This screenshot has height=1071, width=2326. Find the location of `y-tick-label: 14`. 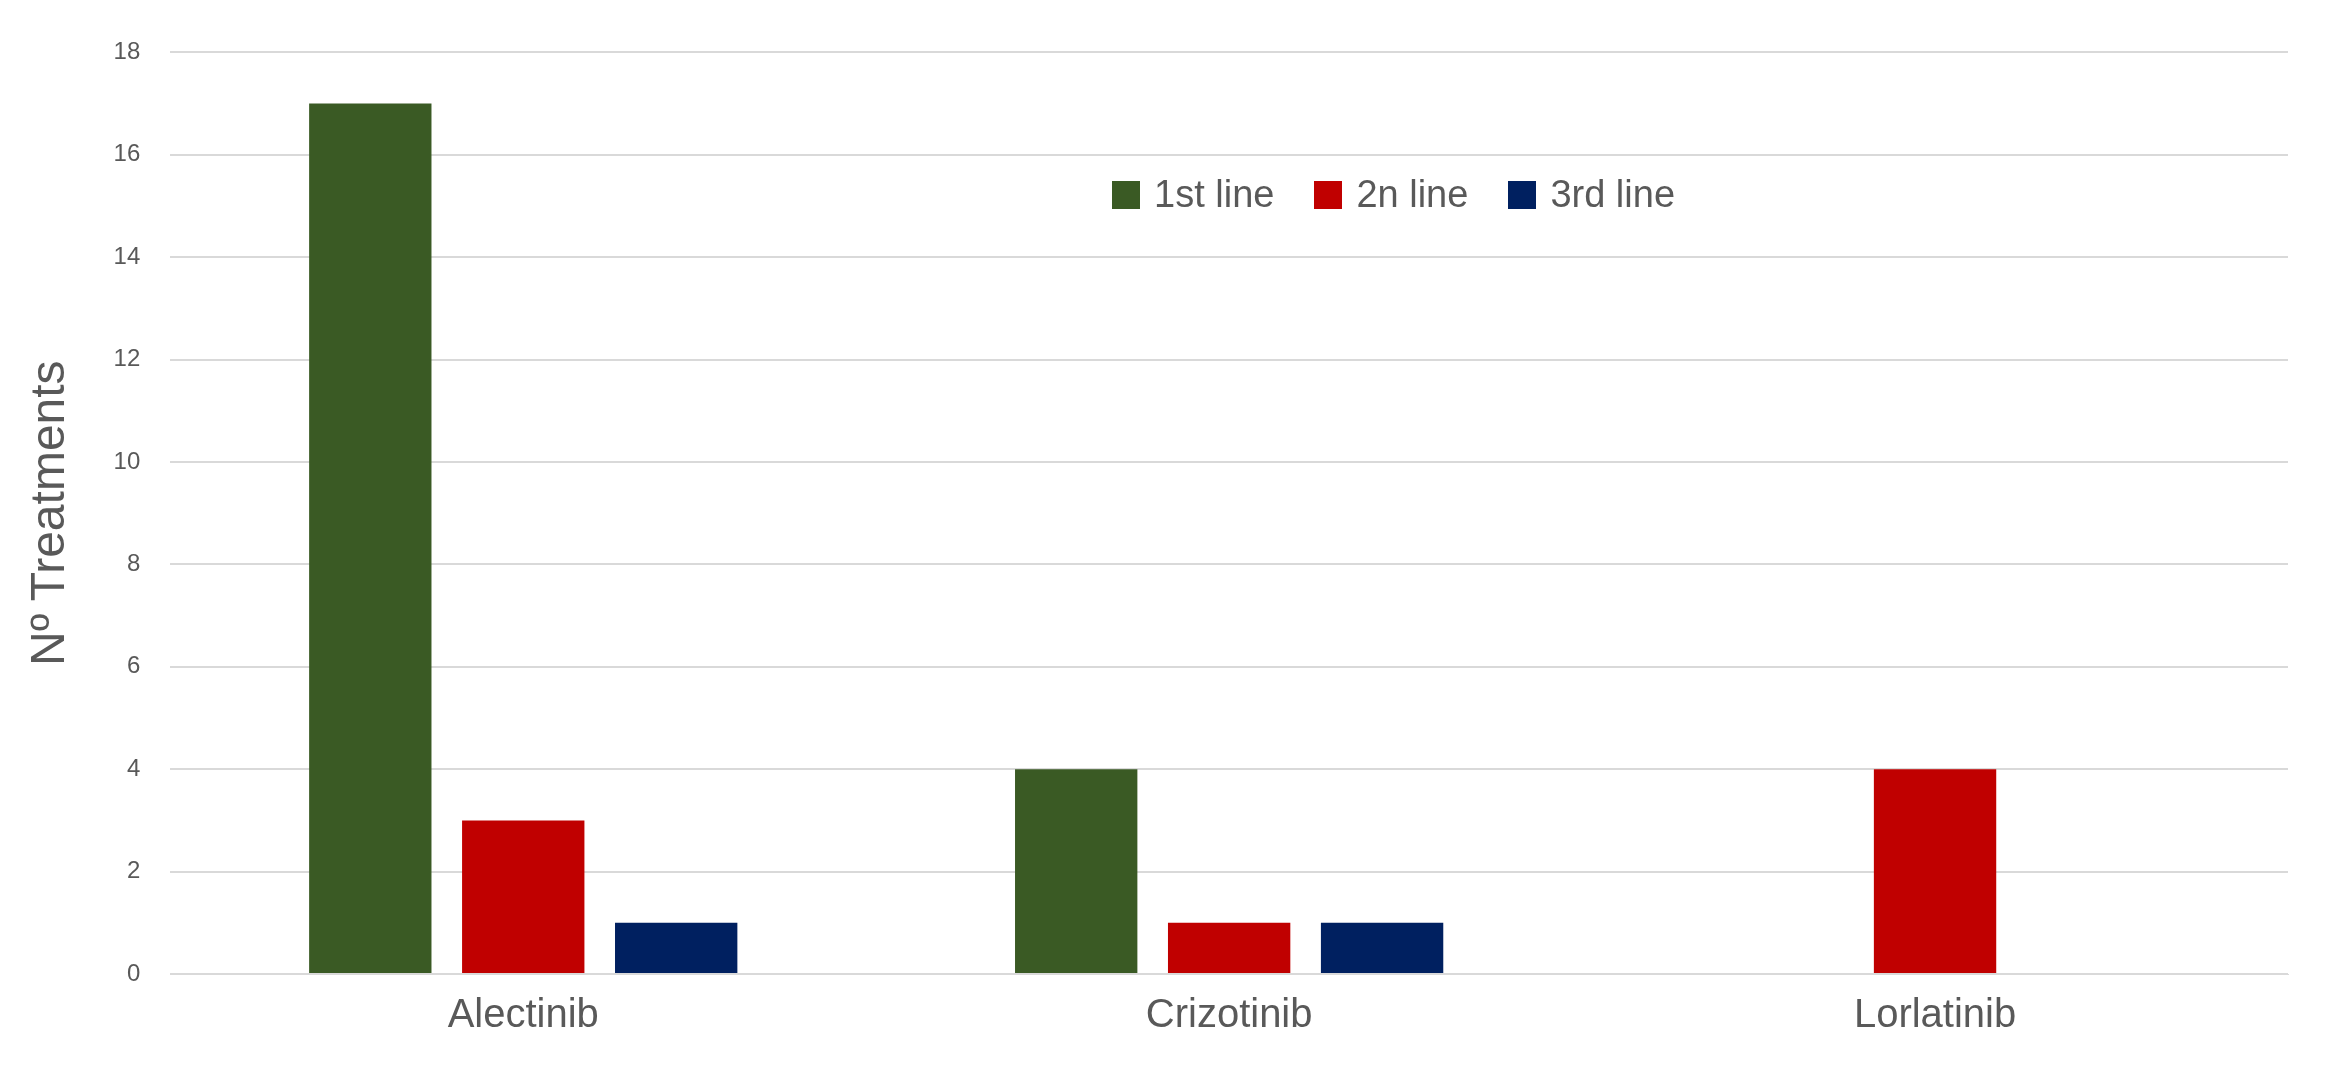

y-tick-label: 14 is located at coordinates (127, 255).